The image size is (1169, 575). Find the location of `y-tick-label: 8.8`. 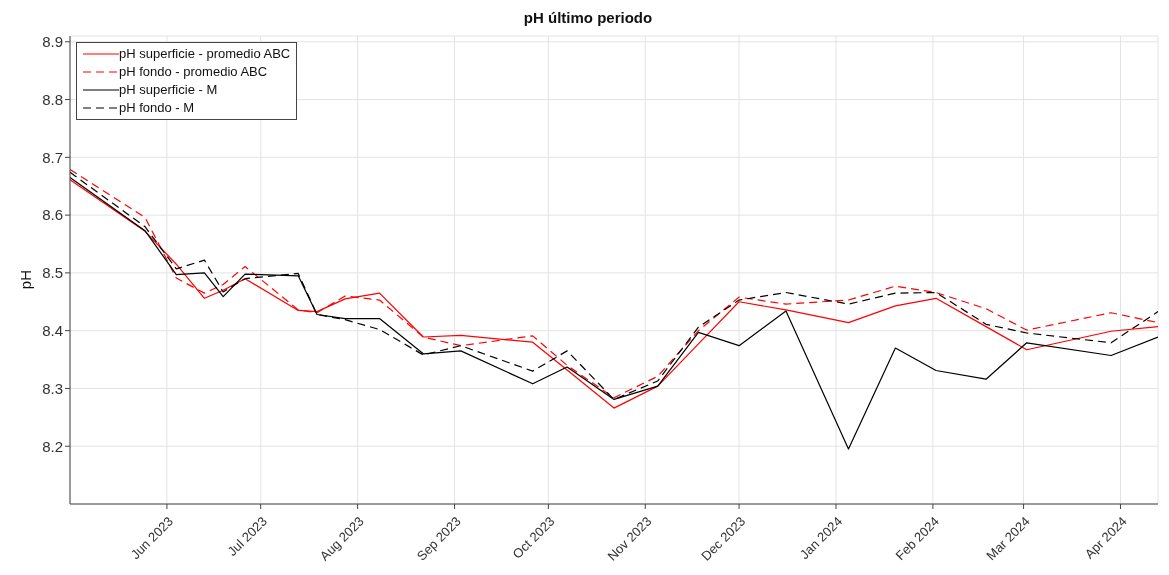

y-tick-label: 8.8 is located at coordinates (52, 99).